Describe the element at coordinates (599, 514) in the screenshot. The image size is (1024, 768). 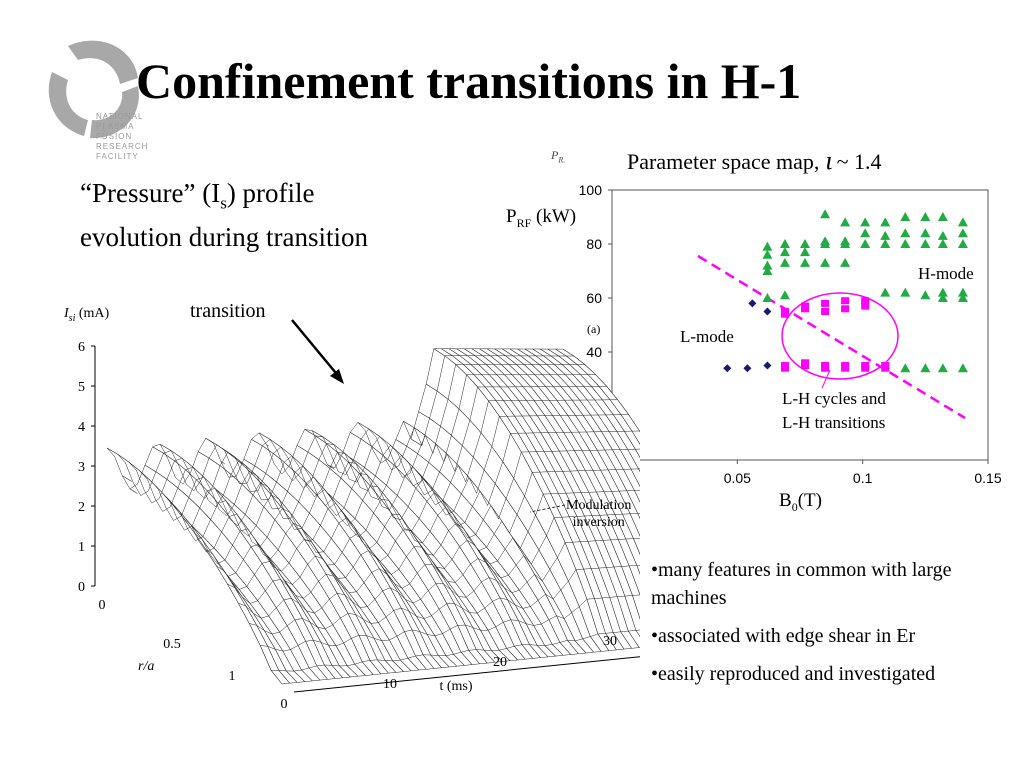
I see `modulation-inversion-label: Modulation inversion` at that location.